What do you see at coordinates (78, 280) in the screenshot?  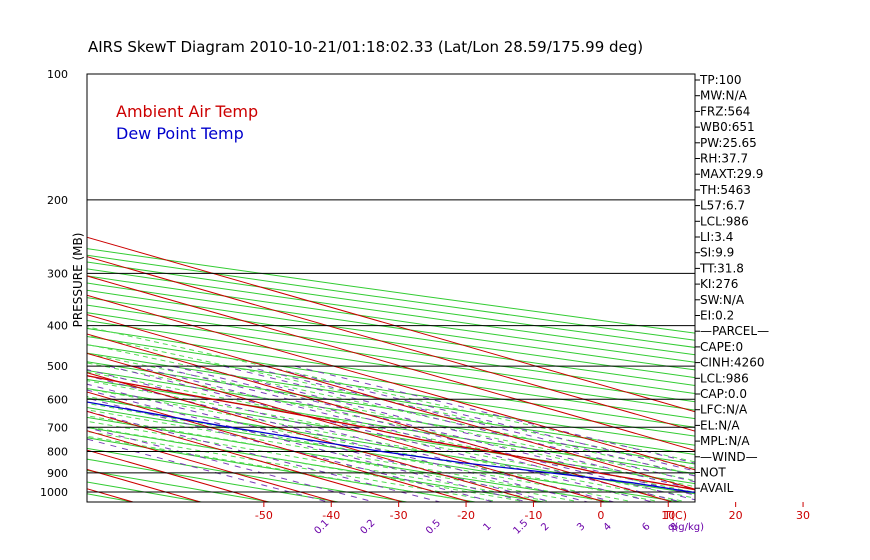 I see `y-axis-label: PRESSURE (MB)` at bounding box center [78, 280].